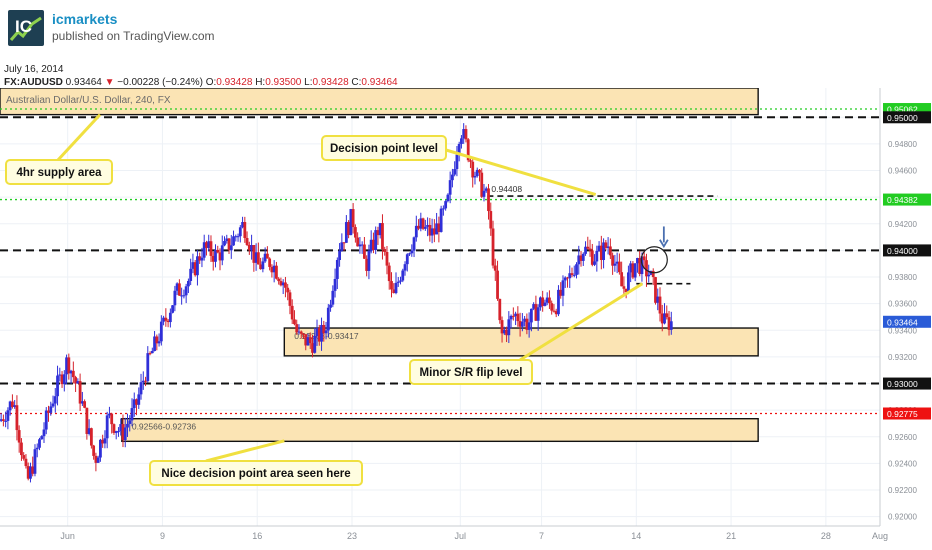  What do you see at coordinates (902, 357) in the screenshot?
I see `price-tick-label: 0.93200` at bounding box center [902, 357].